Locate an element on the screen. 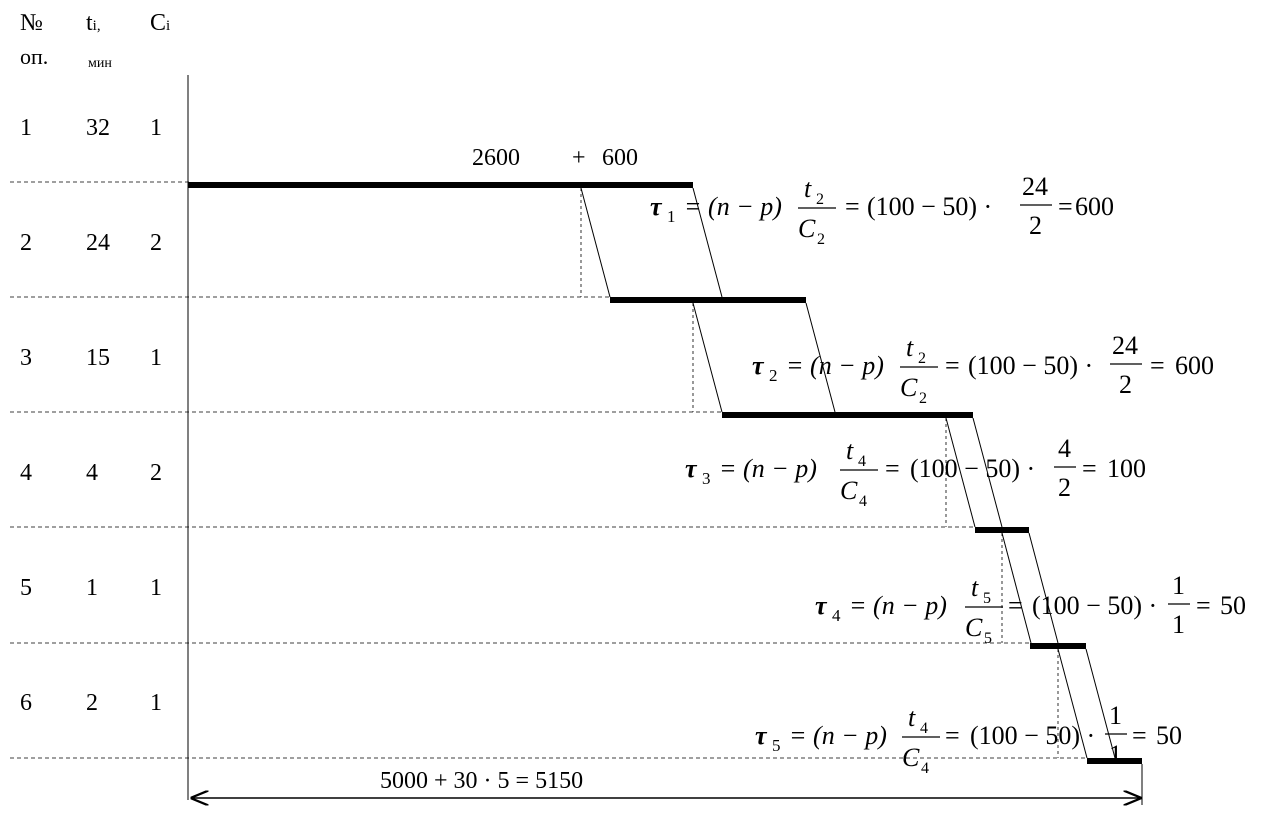  header-time-unit: мин is located at coordinates (100, 63).